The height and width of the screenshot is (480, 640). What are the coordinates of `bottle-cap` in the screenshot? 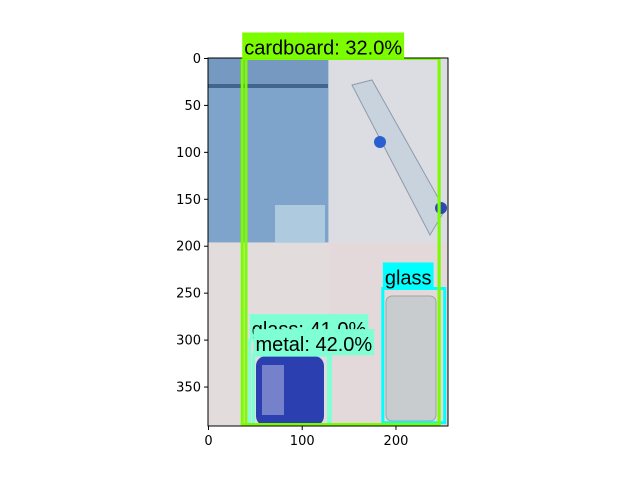 It's located at (441, 208).